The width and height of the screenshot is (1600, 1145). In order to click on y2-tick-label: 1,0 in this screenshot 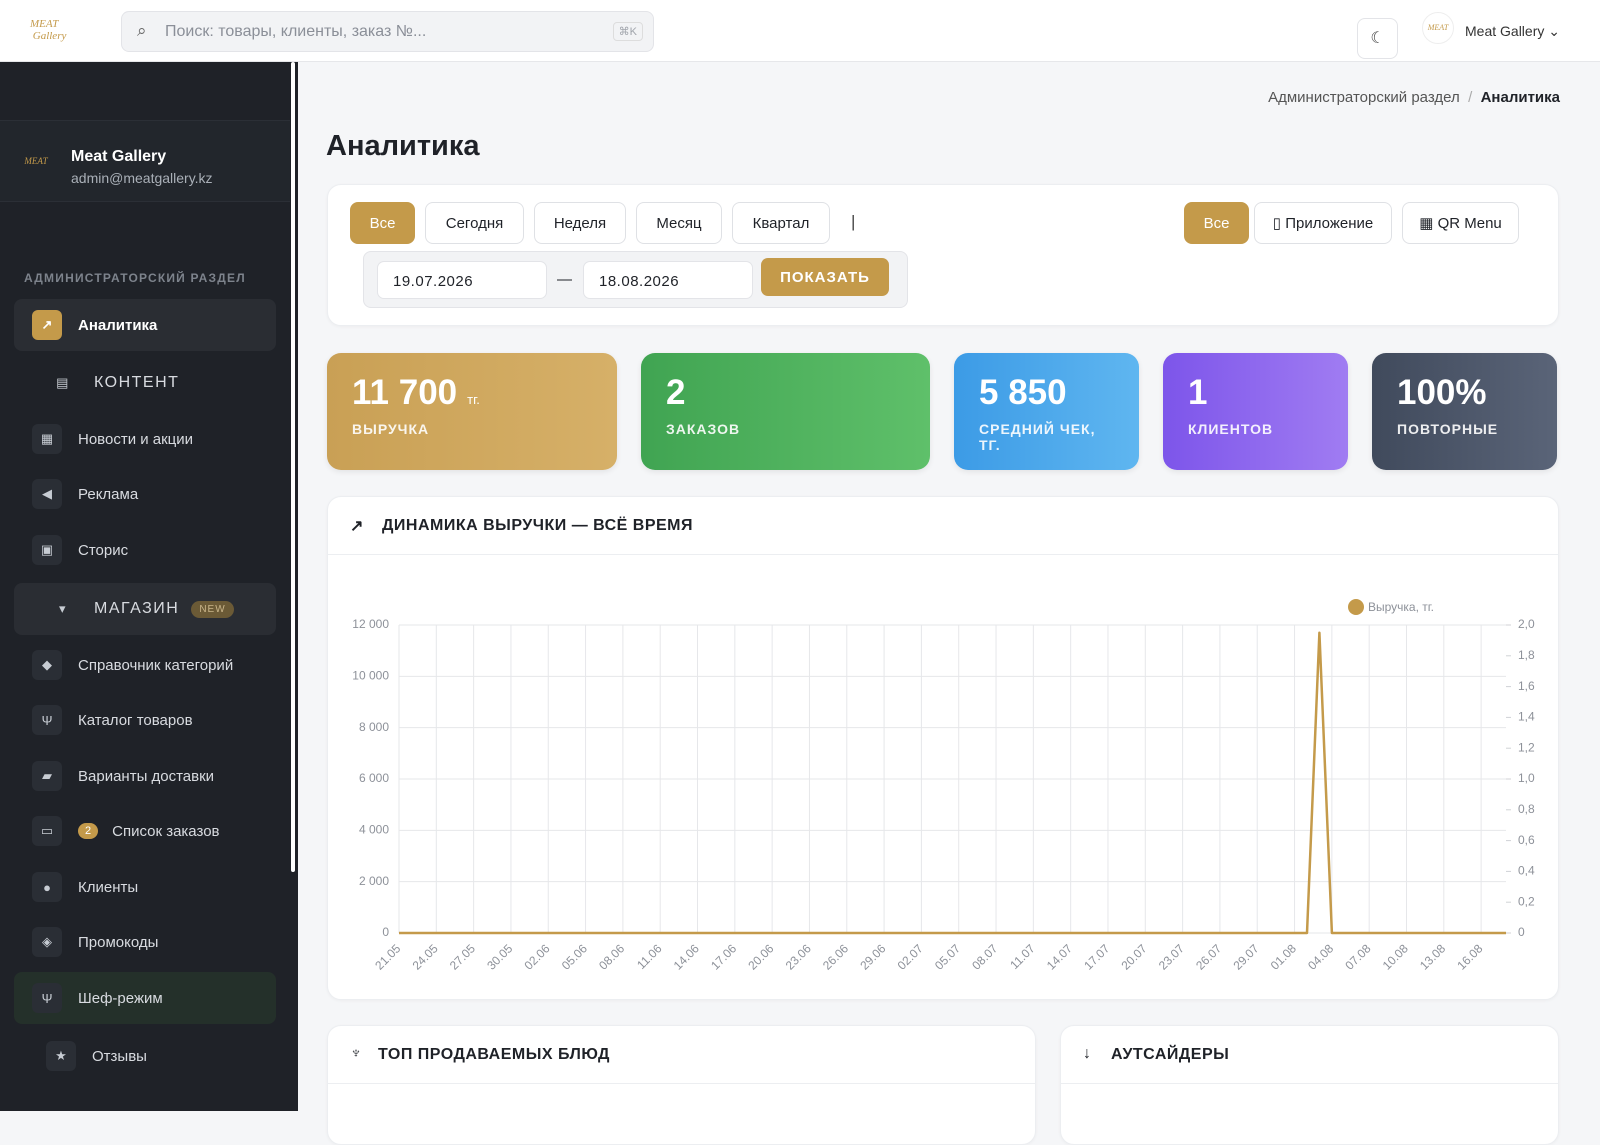, I will do `click(1526, 778)`.